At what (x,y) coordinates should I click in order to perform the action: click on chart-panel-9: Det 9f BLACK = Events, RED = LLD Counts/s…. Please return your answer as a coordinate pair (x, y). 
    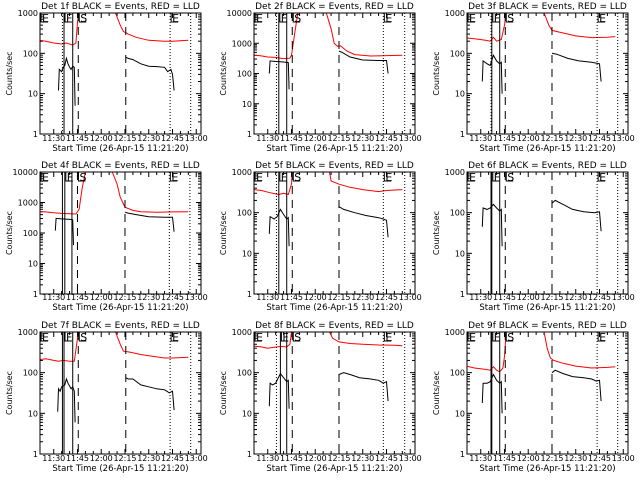
    Looking at the image, I should click on (533, 397).